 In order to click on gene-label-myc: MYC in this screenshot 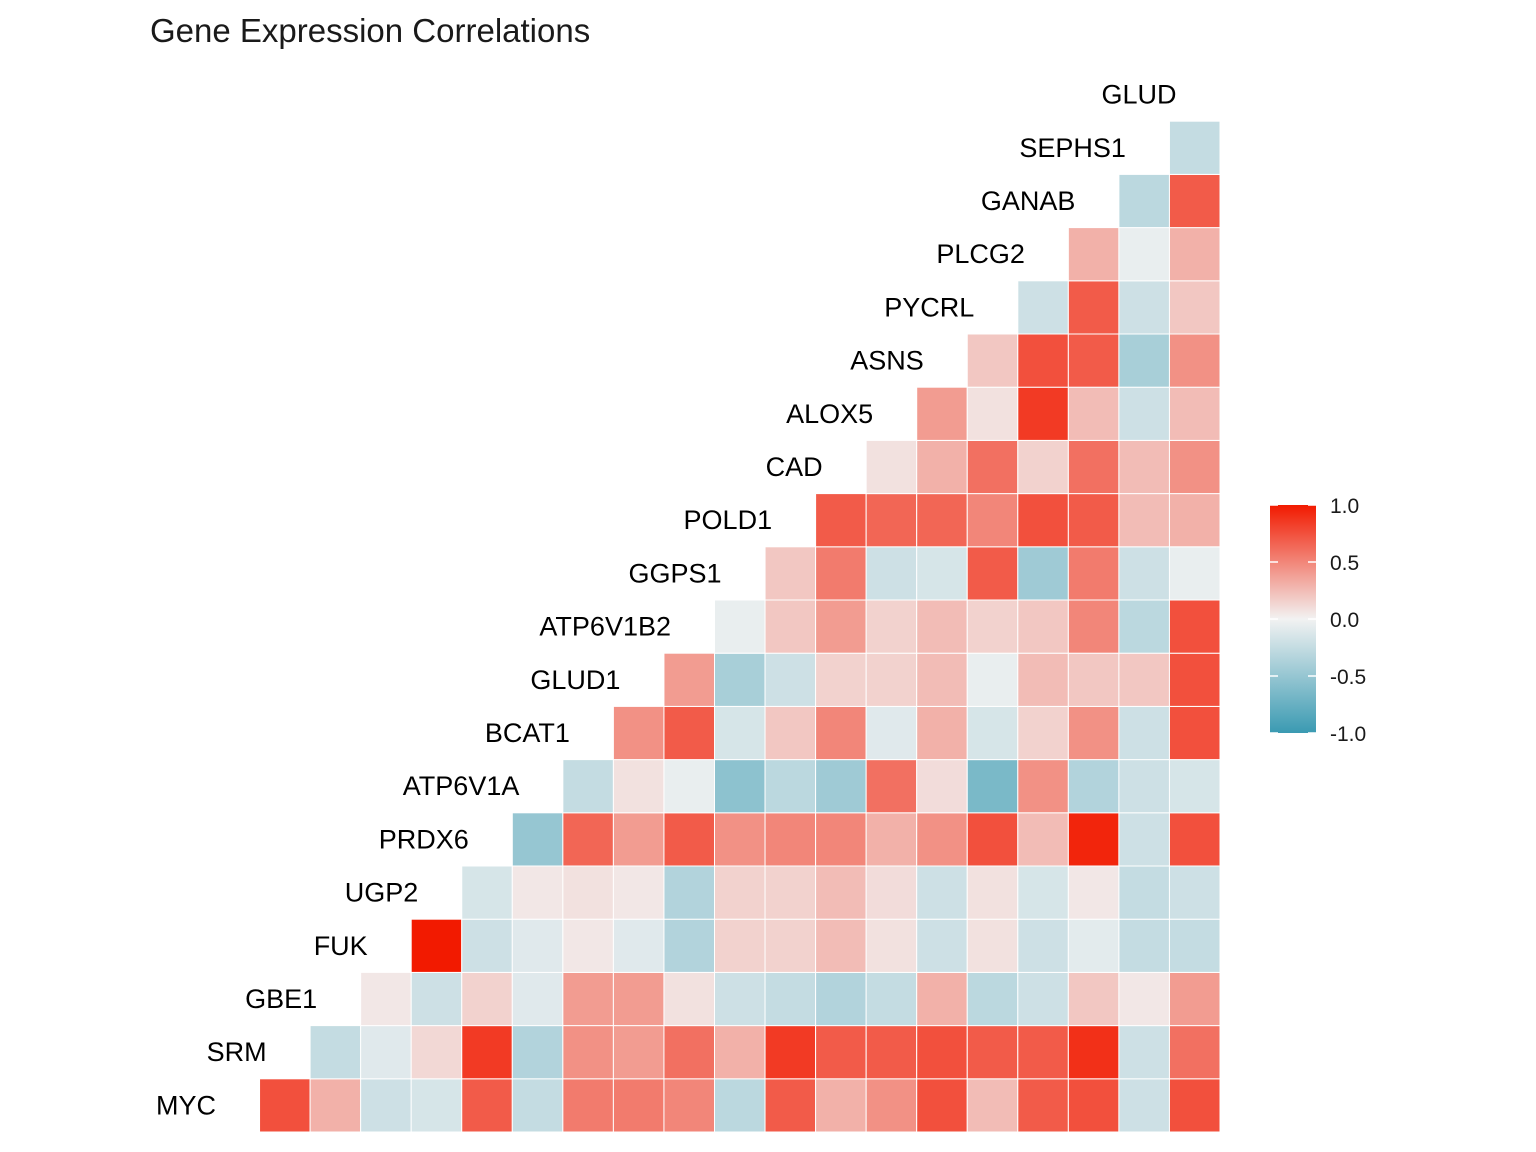, I will do `click(186, 1105)`.